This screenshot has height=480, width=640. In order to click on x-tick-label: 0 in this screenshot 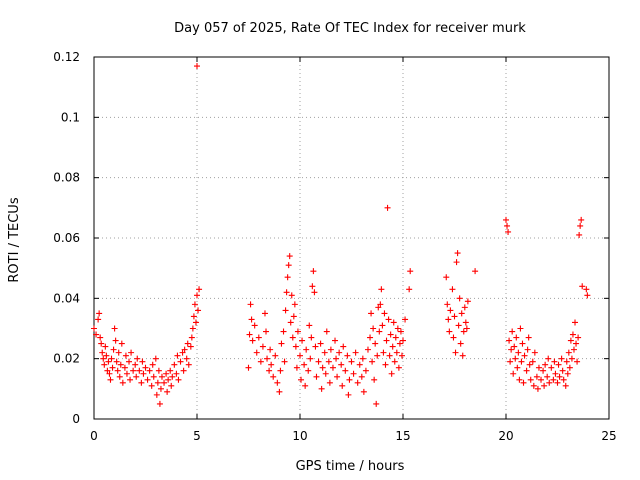, I will do `click(94, 436)`.